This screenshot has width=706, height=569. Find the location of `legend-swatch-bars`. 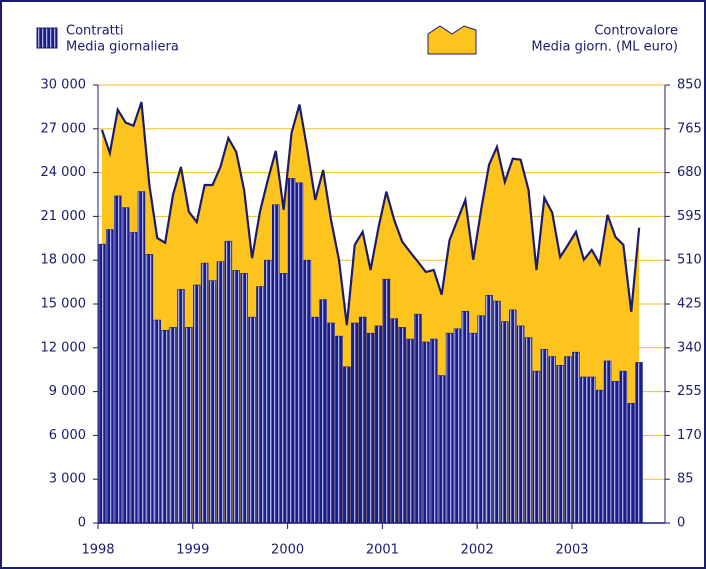

legend-swatch-bars is located at coordinates (47, 38).